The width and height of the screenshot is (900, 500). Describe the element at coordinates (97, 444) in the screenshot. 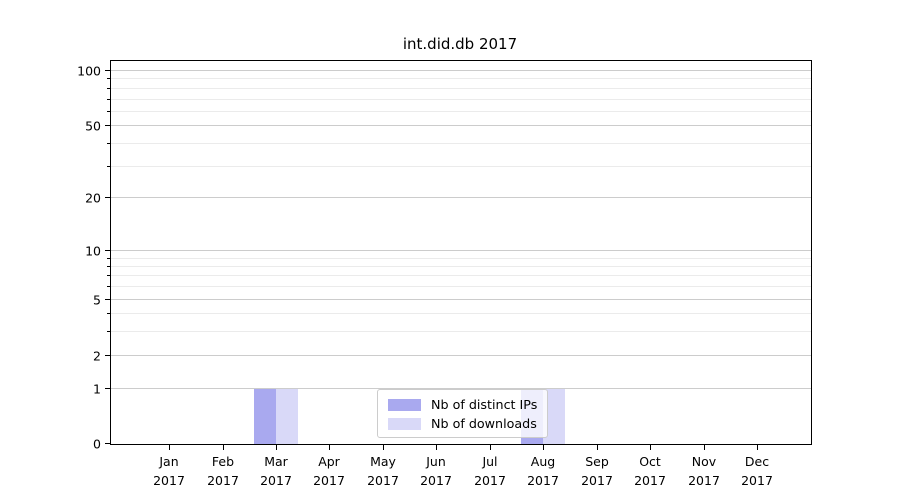

I see `y-axis-tick-label: 0` at that location.